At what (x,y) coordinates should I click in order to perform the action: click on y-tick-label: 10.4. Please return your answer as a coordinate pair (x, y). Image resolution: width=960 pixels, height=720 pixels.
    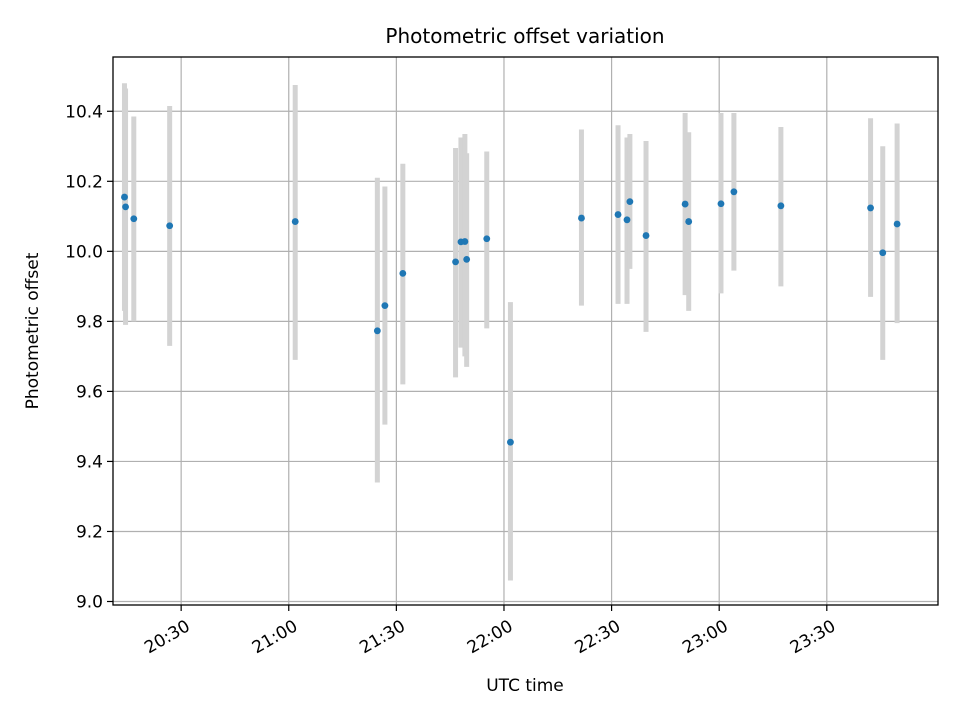
    Looking at the image, I should click on (84, 112).